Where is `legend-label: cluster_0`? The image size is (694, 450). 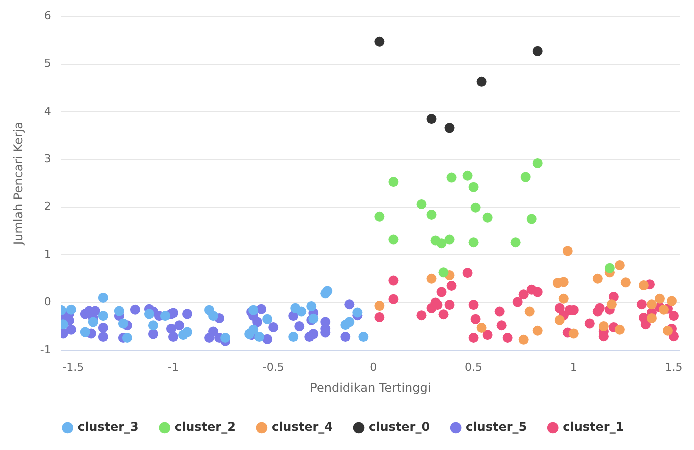
legend-label: cluster_0 is located at coordinates (399, 427).